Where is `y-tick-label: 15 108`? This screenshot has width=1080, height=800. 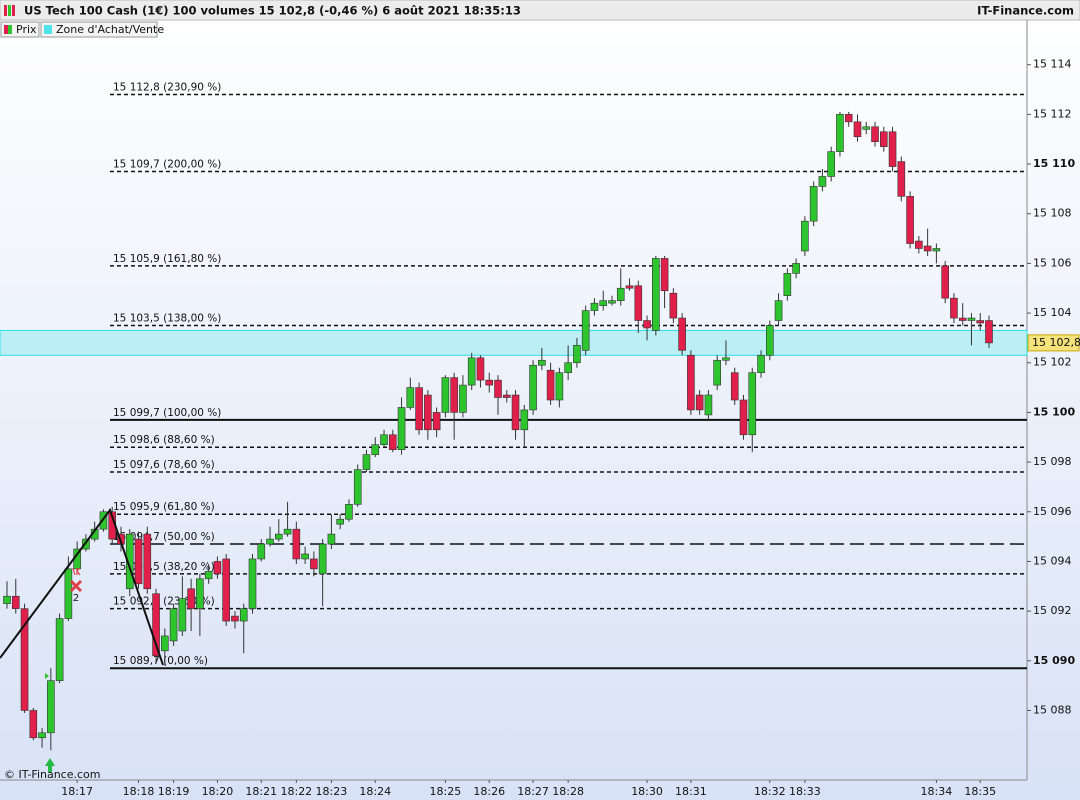 y-tick-label: 15 108 is located at coordinates (1052, 213).